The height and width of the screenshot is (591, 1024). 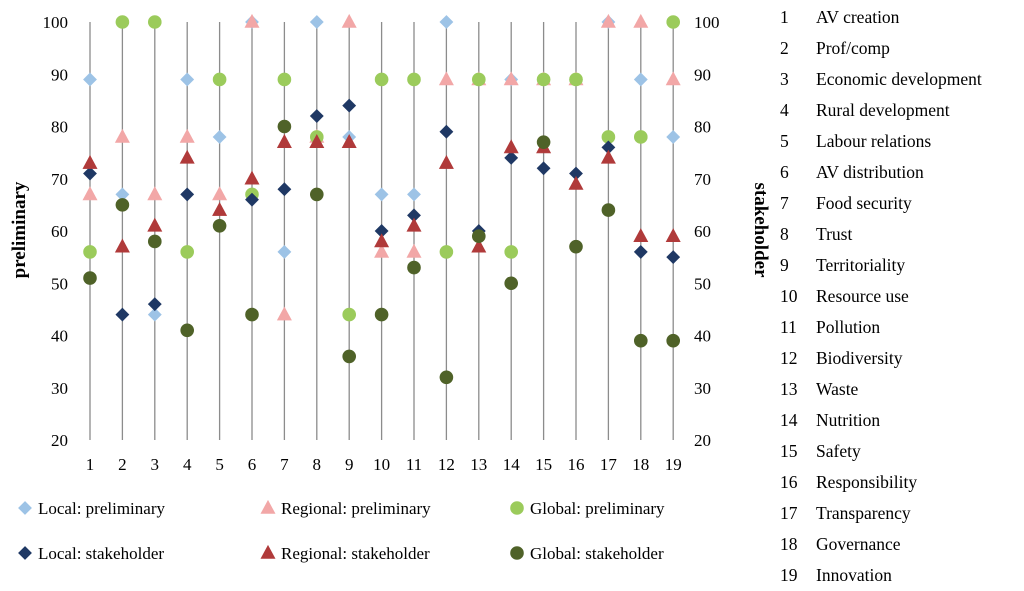 I want to click on criteria-number: 4, so click(x=784, y=110).